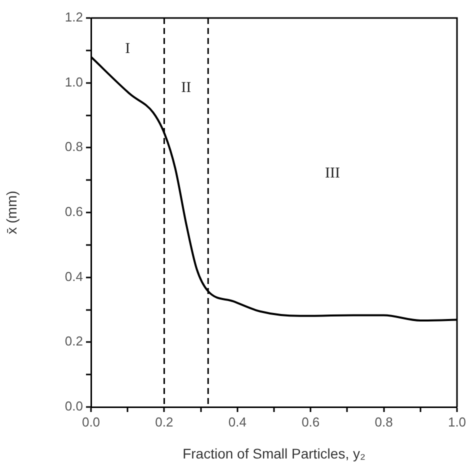 The width and height of the screenshot is (474, 467). I want to click on annotation: III, so click(332, 174).